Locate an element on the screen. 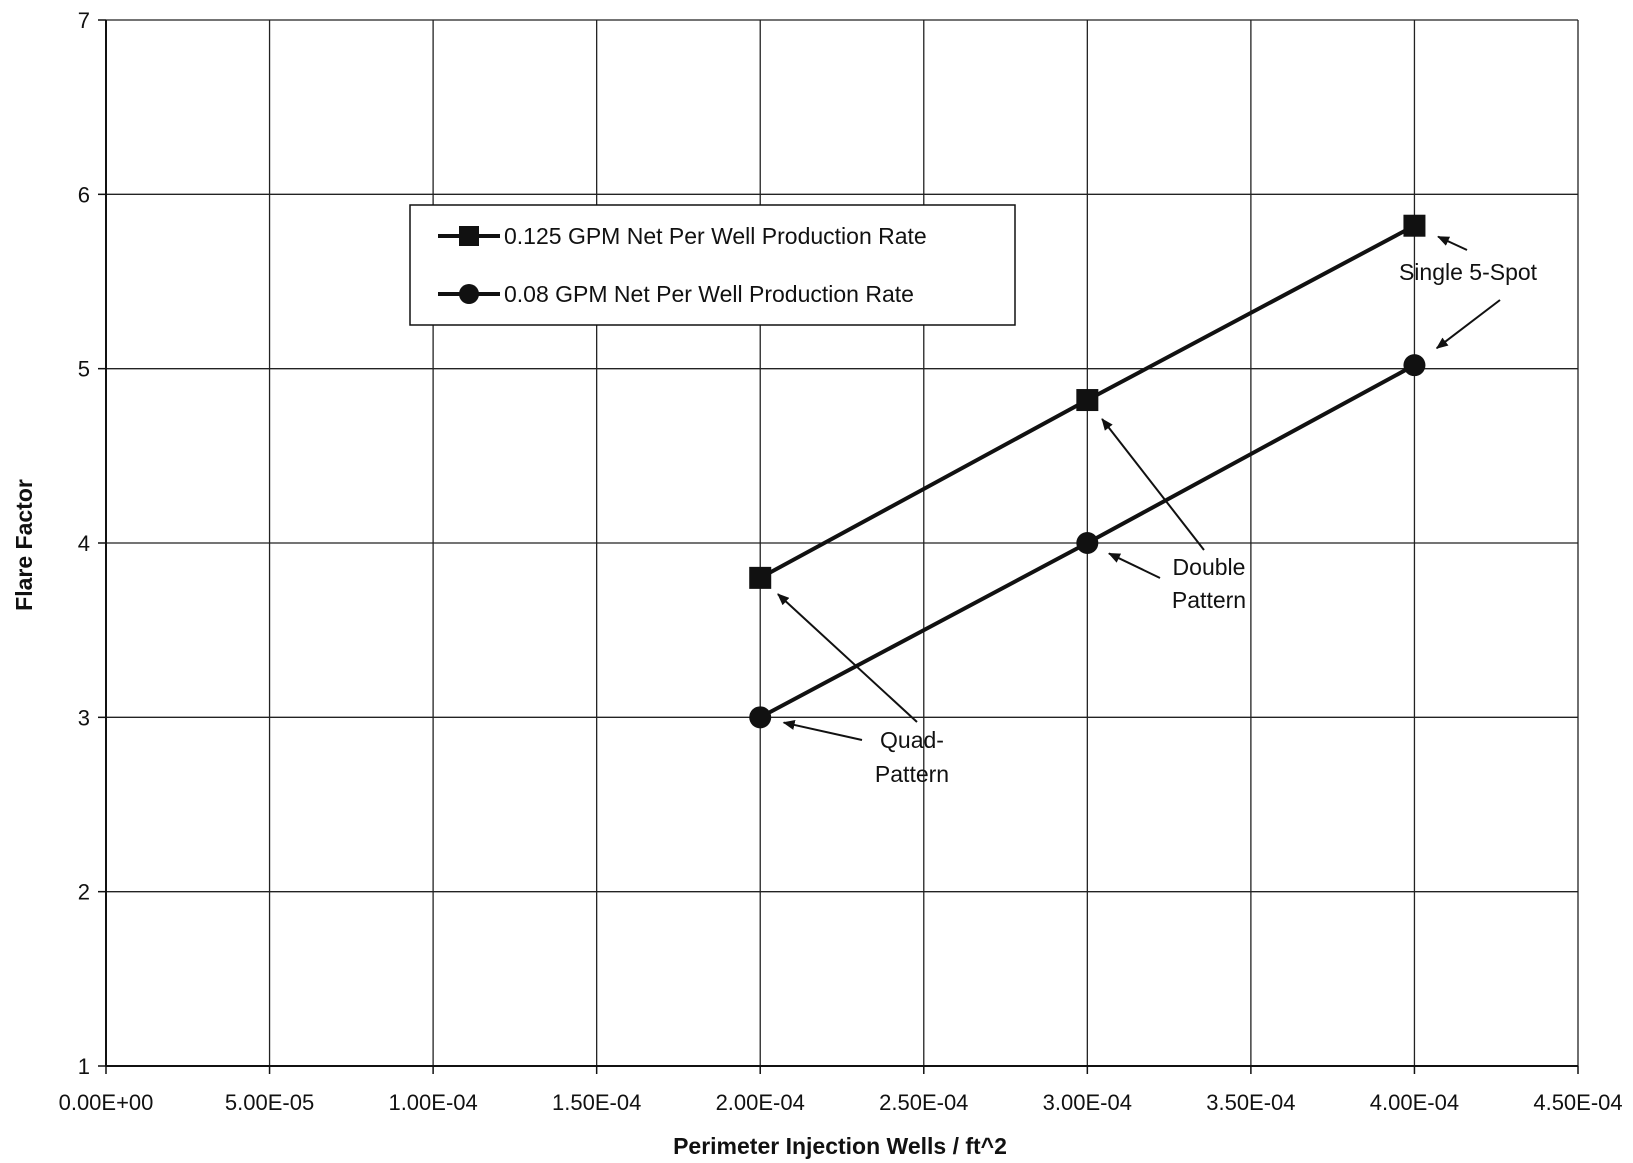 This screenshot has height=1163, width=1633. annotation-double-line2: Pattern is located at coordinates (1209, 600).